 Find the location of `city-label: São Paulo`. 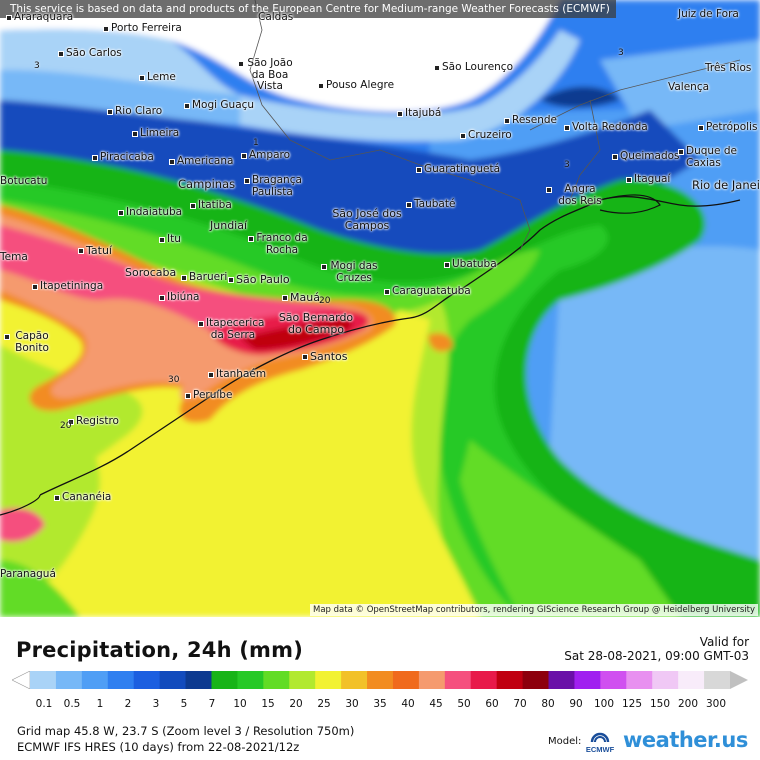

city-label: São Paulo is located at coordinates (259, 279).